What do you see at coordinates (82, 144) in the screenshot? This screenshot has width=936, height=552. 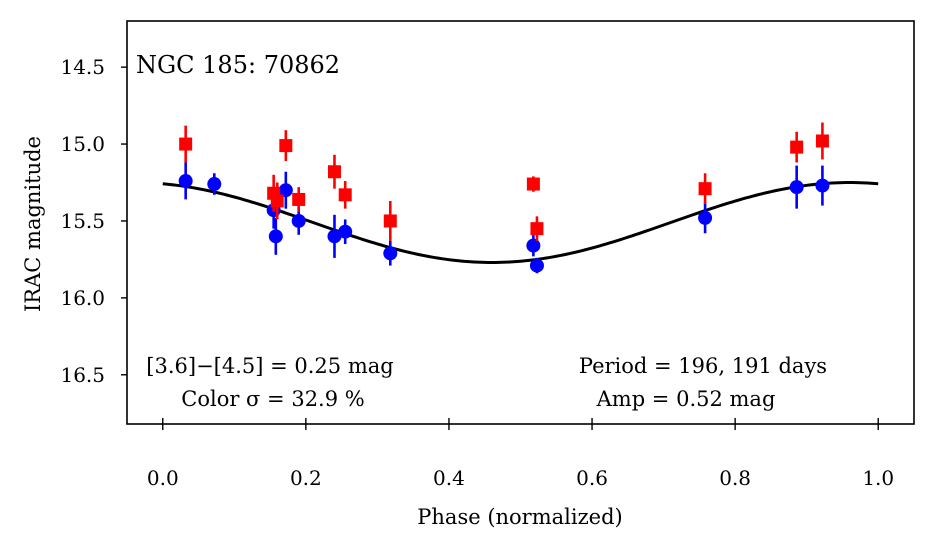 I see `y-tick-label: 15.0` at bounding box center [82, 144].